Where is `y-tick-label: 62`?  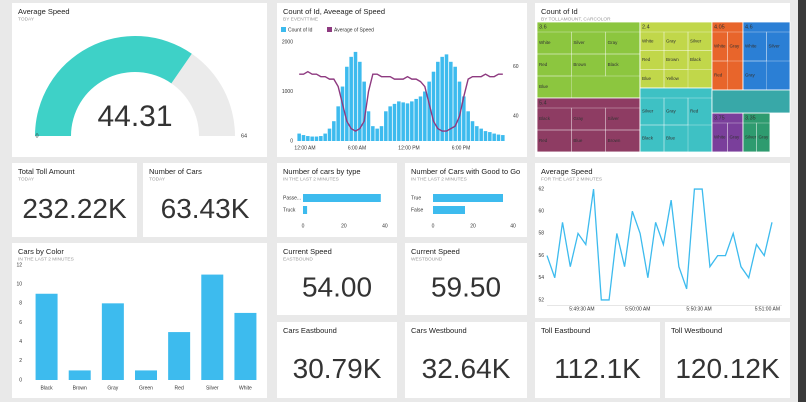
y-tick-label: 62 is located at coordinates (541, 189).